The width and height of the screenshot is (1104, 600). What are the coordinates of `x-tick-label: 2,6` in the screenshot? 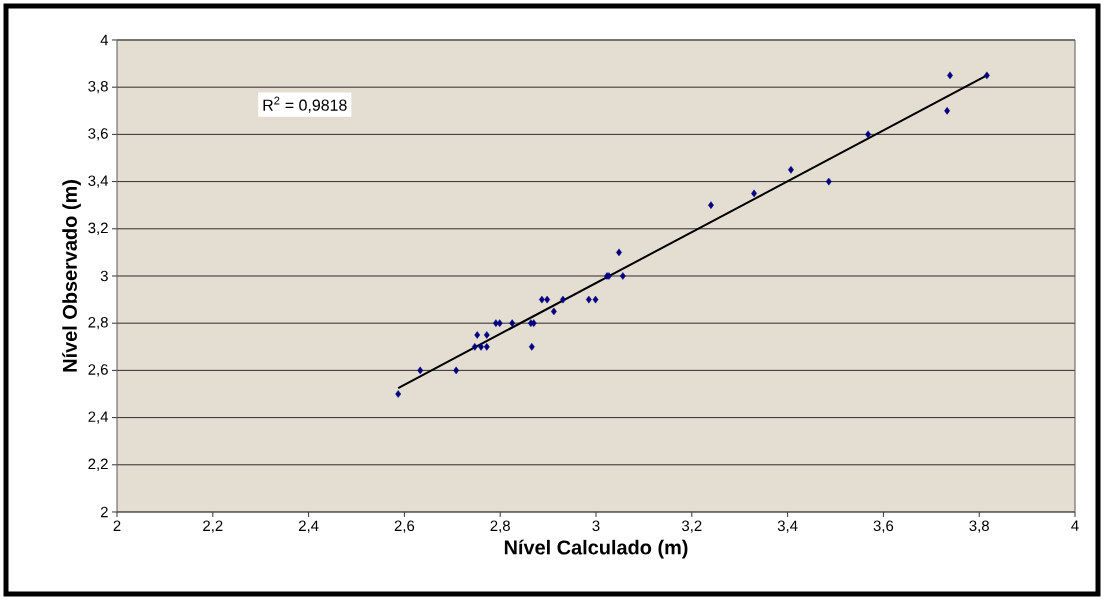 It's located at (404, 526).